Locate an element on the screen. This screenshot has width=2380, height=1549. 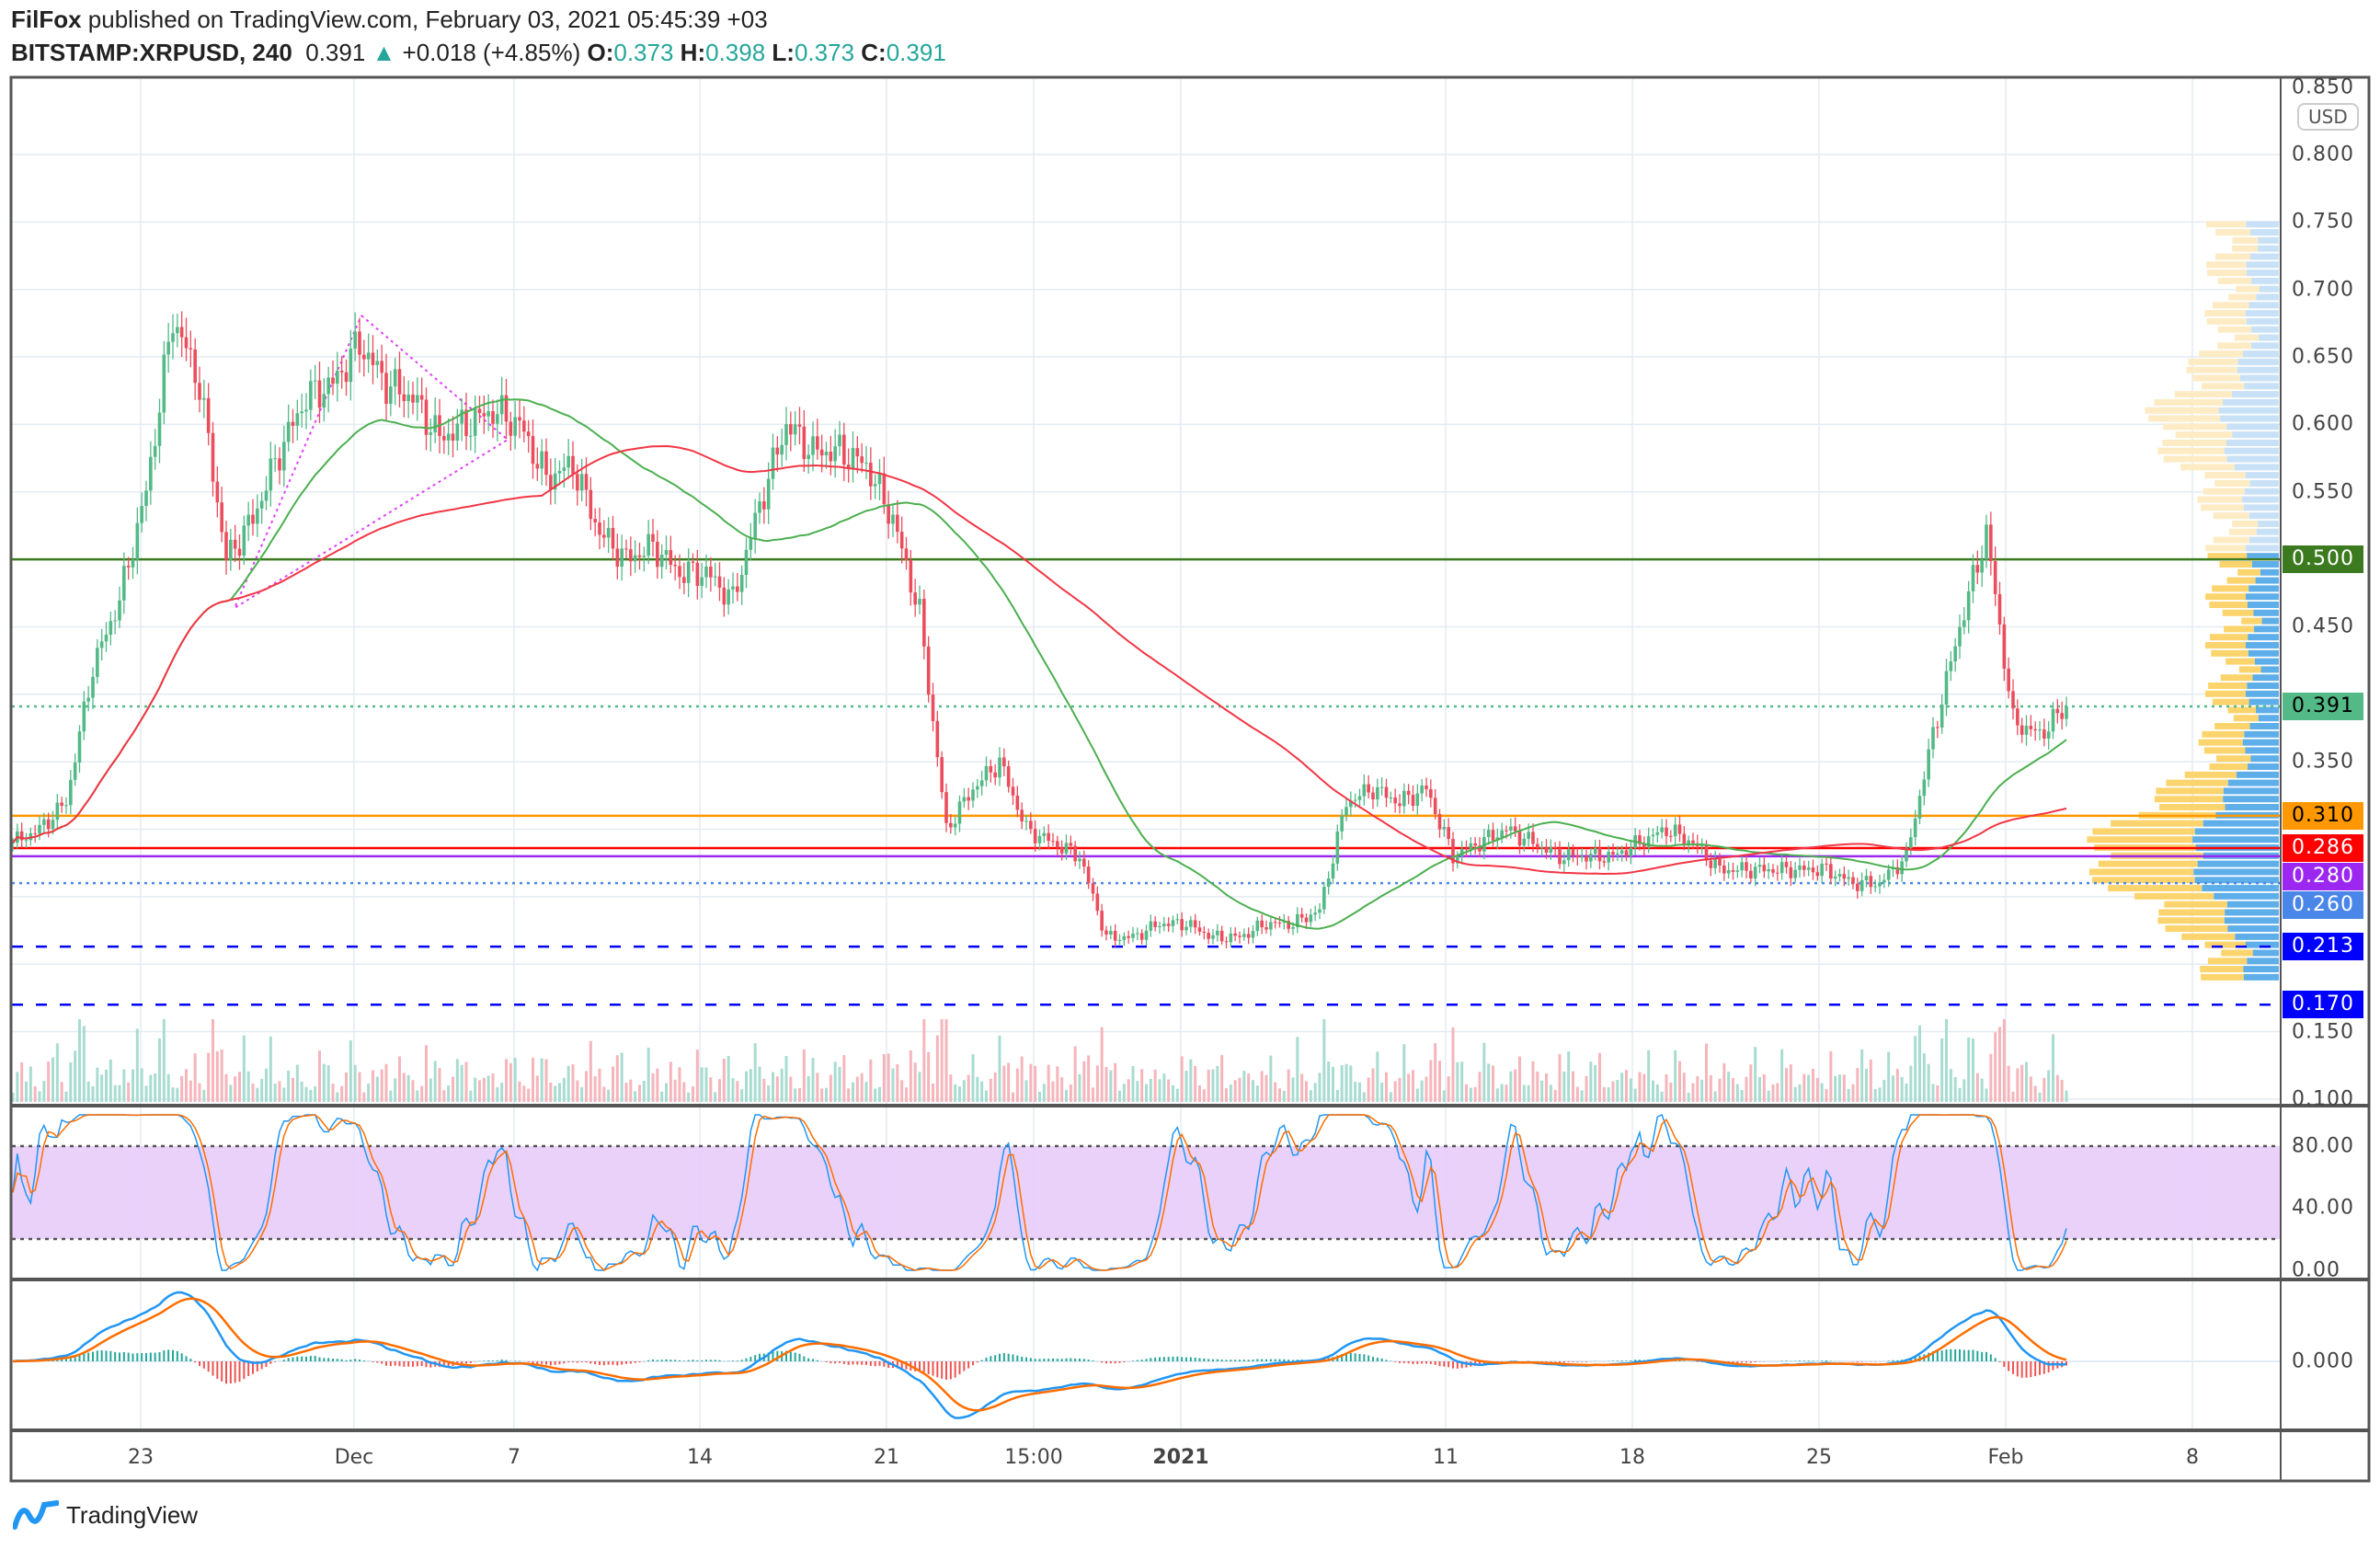
x-label: Dec is located at coordinates (354, 1457).